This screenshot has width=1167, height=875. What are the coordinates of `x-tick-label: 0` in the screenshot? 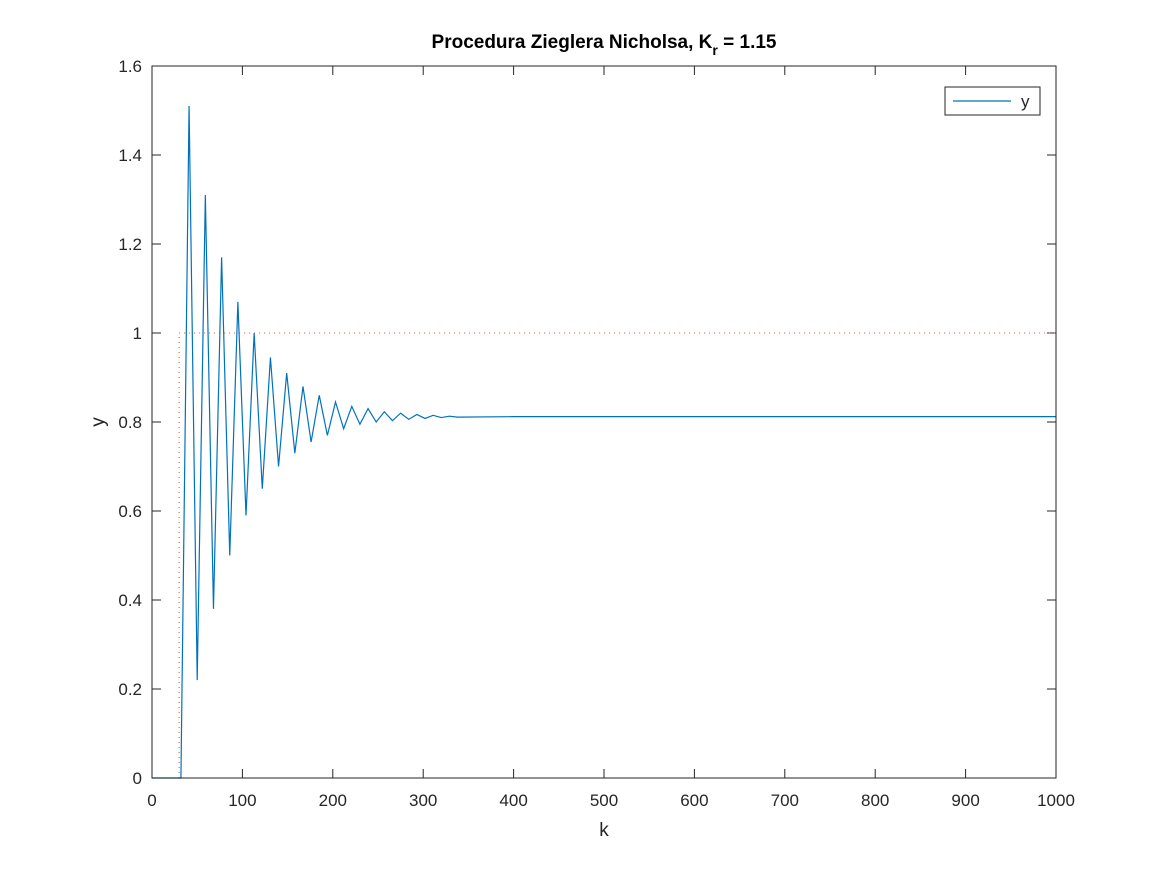 It's located at (151, 800).